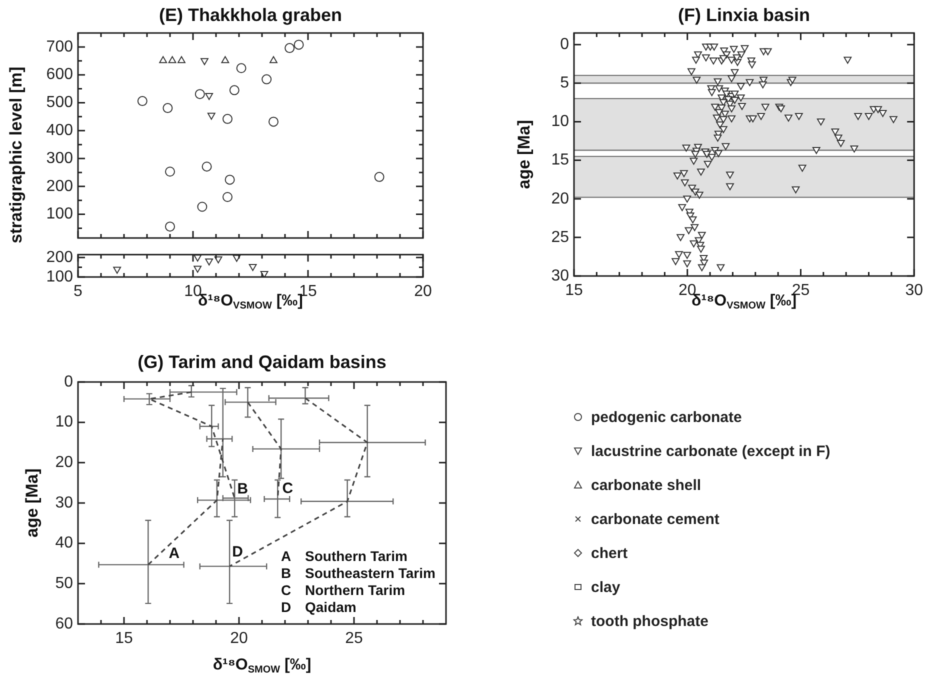  Describe the element at coordinates (354, 639) in the screenshot. I see `x-tick-label: 25` at that location.